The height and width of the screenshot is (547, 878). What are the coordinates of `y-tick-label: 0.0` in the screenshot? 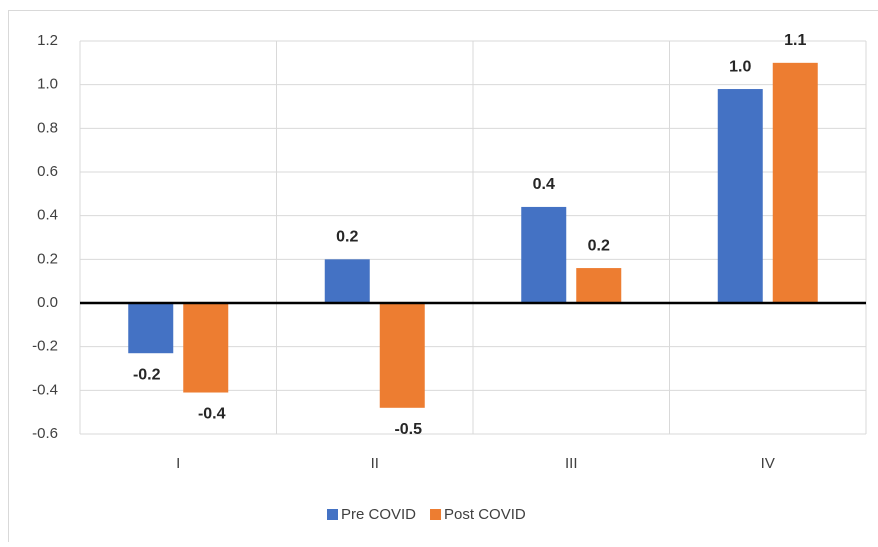 It's located at (47, 302).